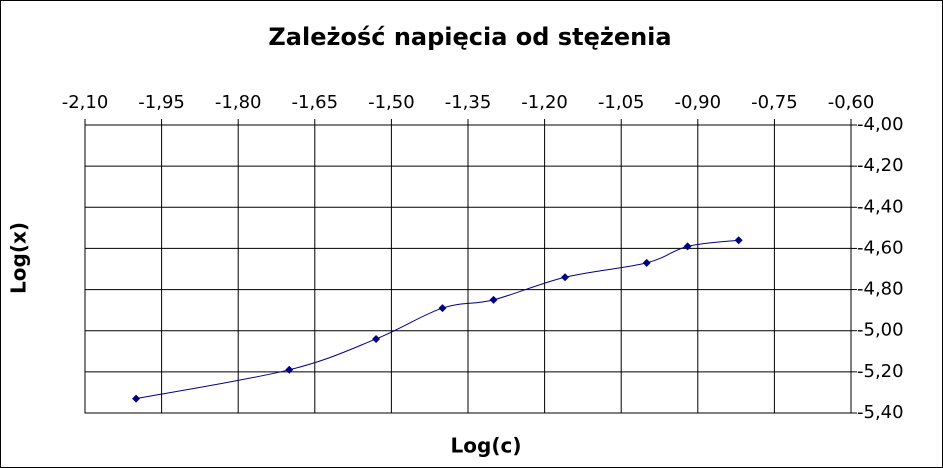  I want to click on y-tick-label: -4,20, so click(880, 165).